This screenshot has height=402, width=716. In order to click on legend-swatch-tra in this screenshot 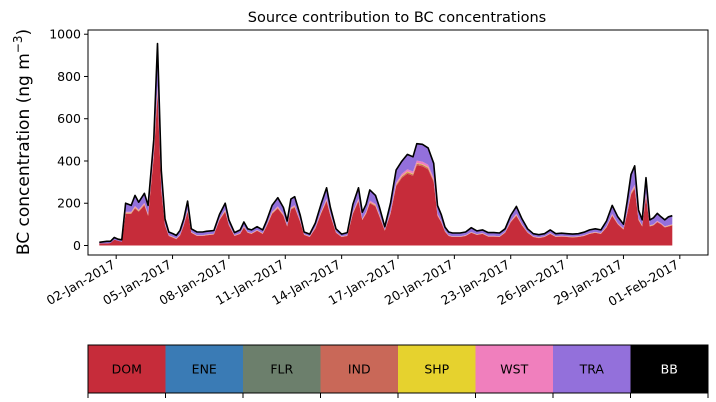, I will do `click(592, 369)`.